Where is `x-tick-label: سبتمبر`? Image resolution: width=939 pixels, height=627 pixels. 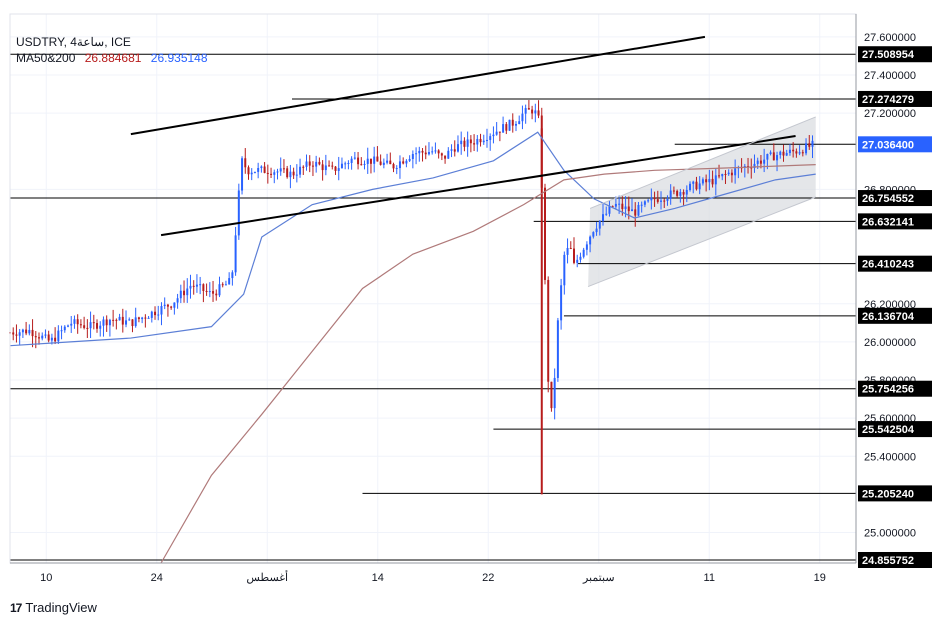 x-tick-label: سبتمبر is located at coordinates (598, 578).